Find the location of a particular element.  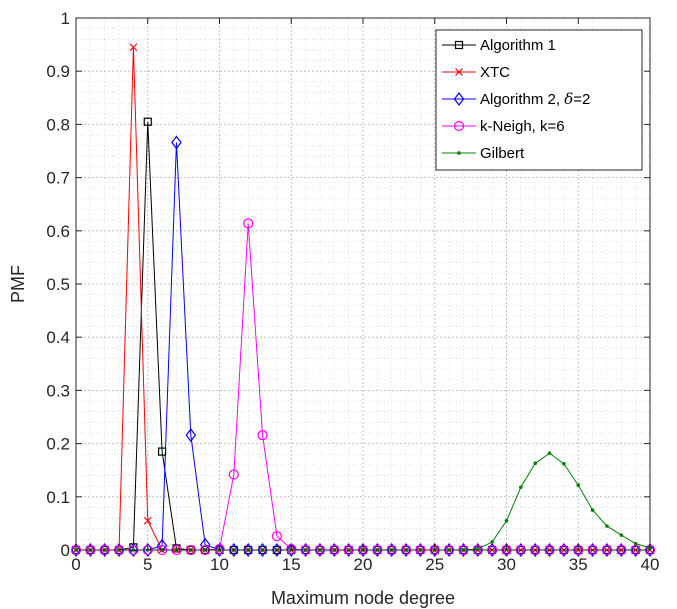

legend-label-part: Algorithm 2, is located at coordinates (522, 99).